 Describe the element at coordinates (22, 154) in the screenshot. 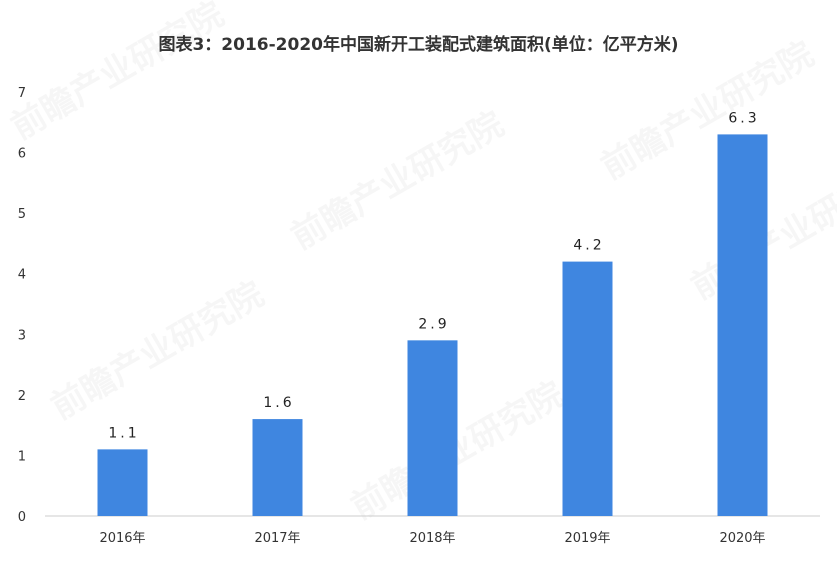

I see `y-tick-label: 6` at that location.